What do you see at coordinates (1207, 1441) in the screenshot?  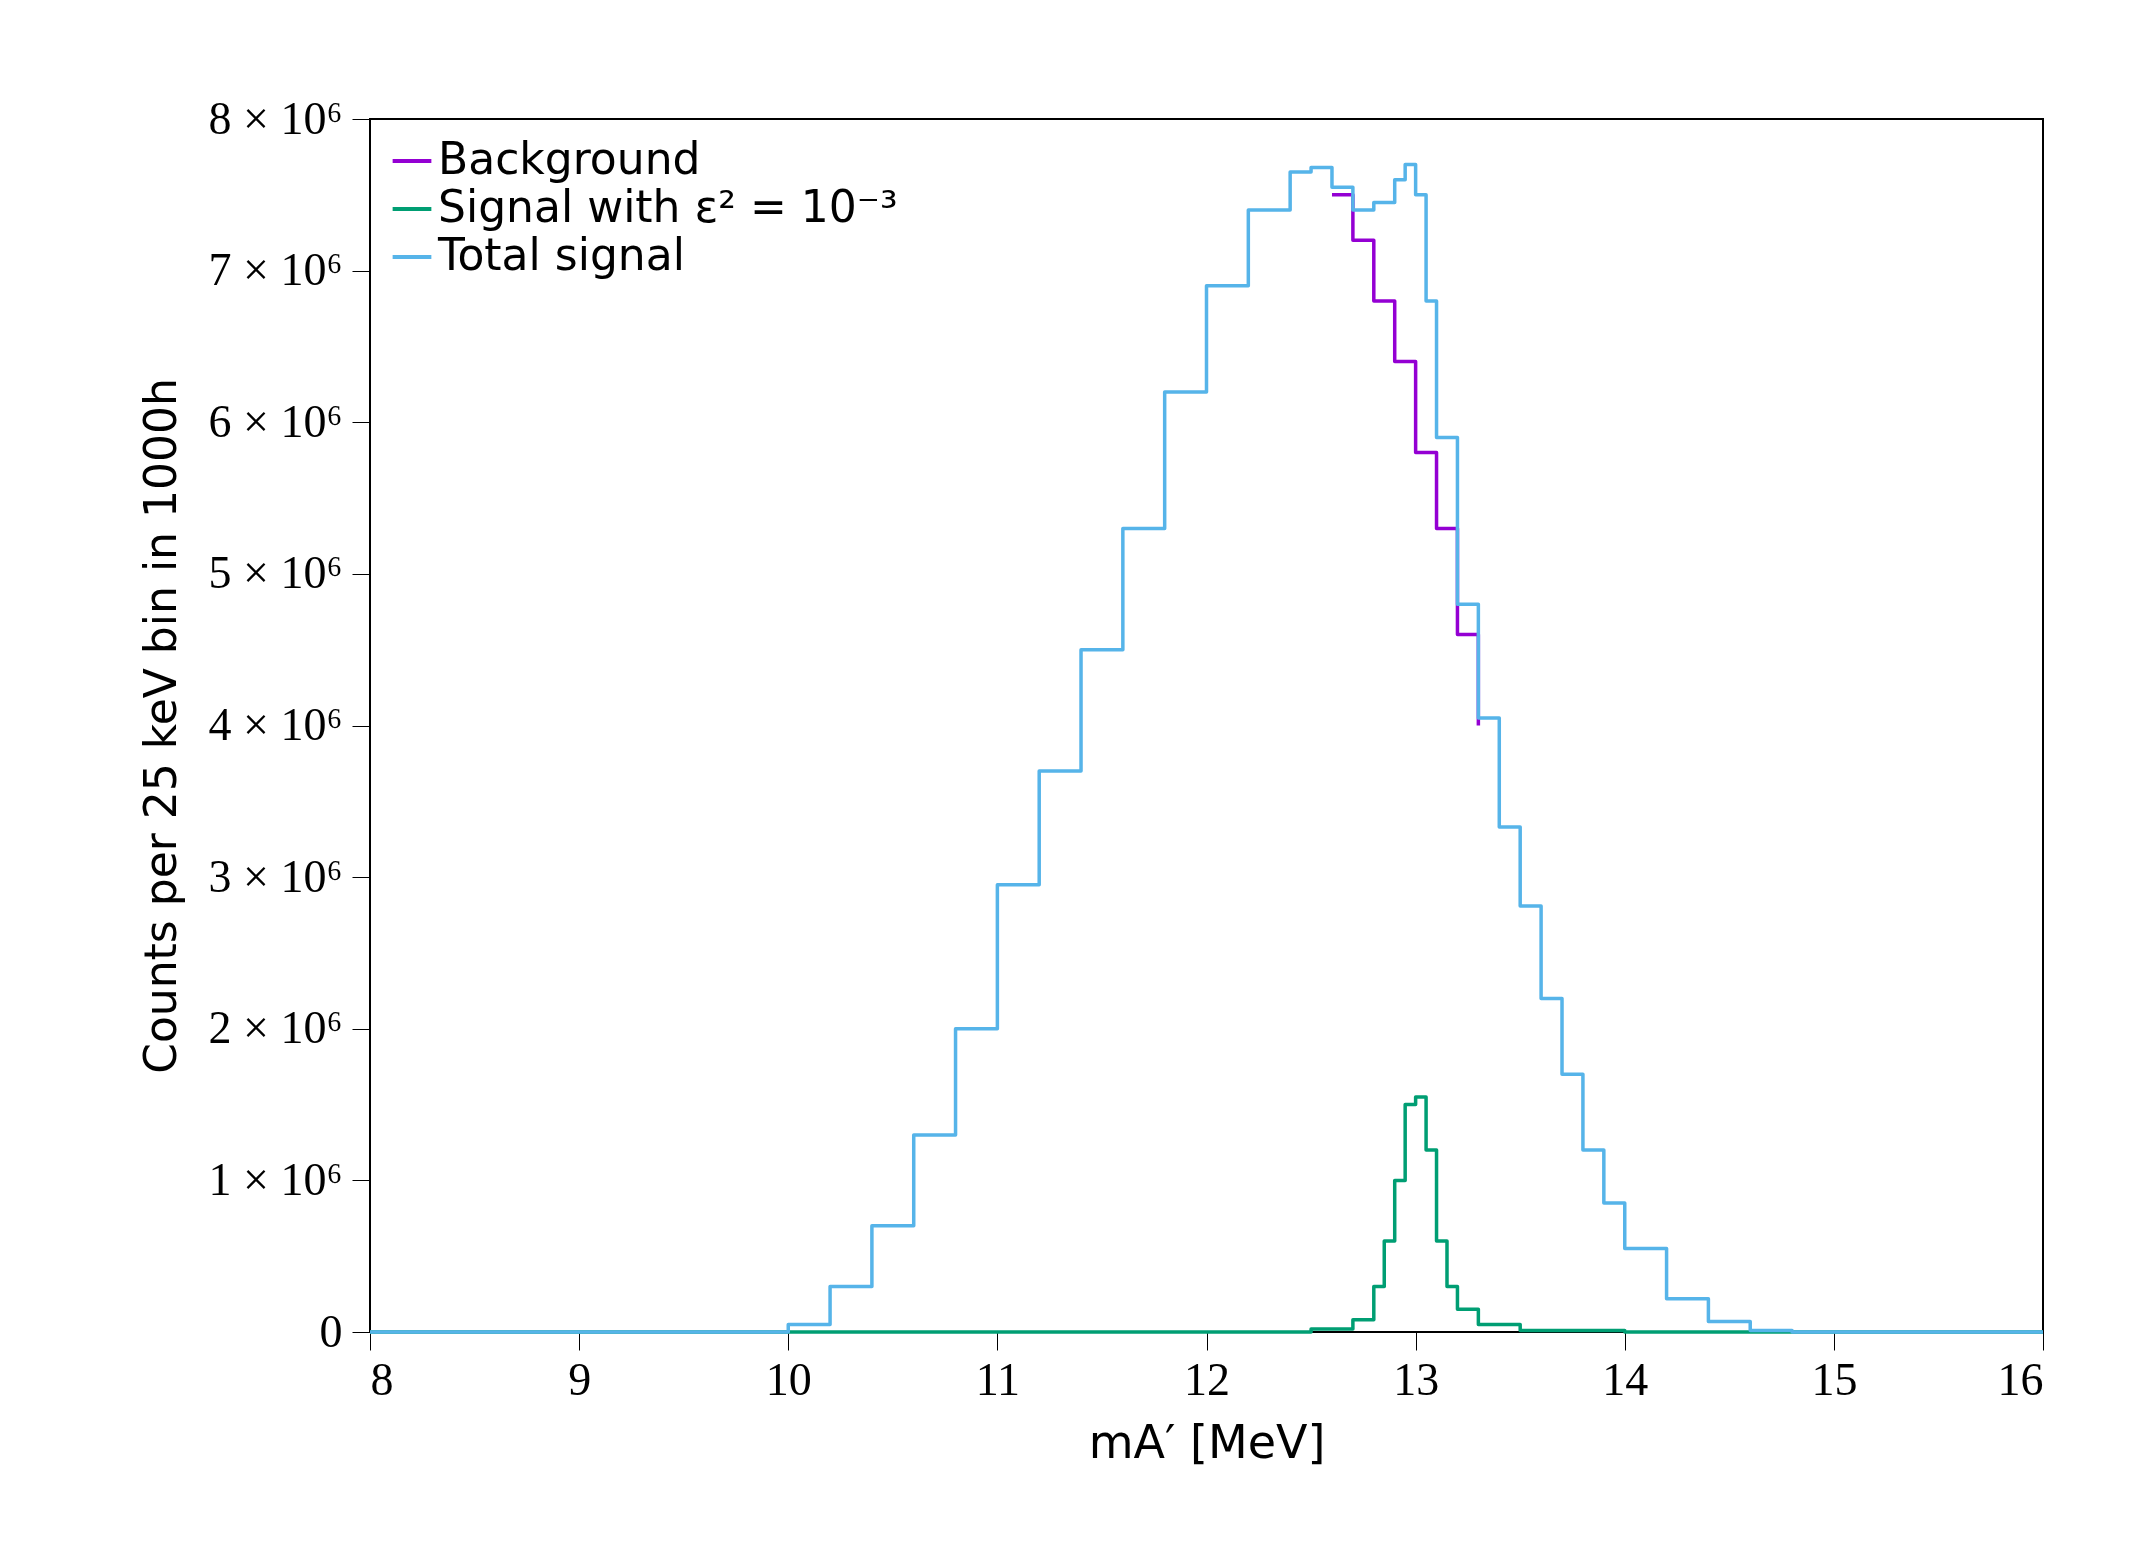 I see `x-axis-title: mA′ [MeV]` at bounding box center [1207, 1441].